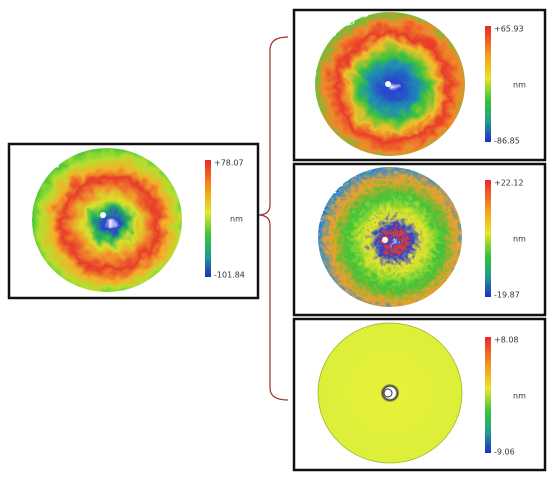  Describe the element at coordinates (509, 29) in the screenshot. I see `max-label: +65.93` at that location.